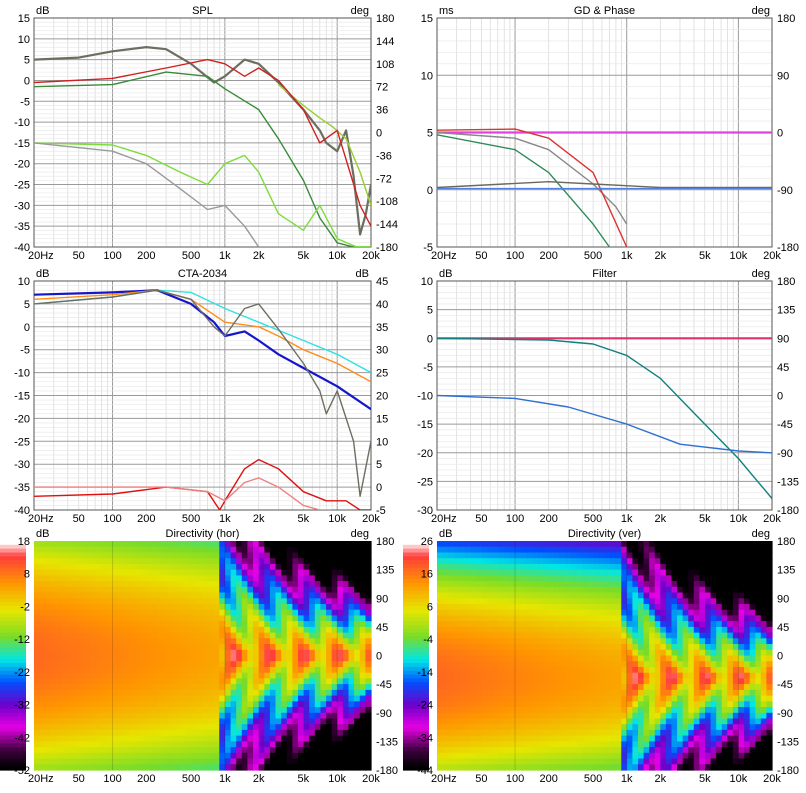 The image size is (806, 793). What do you see at coordinates (27, 61) in the screenshot?
I see `spl-left-tick: 5` at bounding box center [27, 61].